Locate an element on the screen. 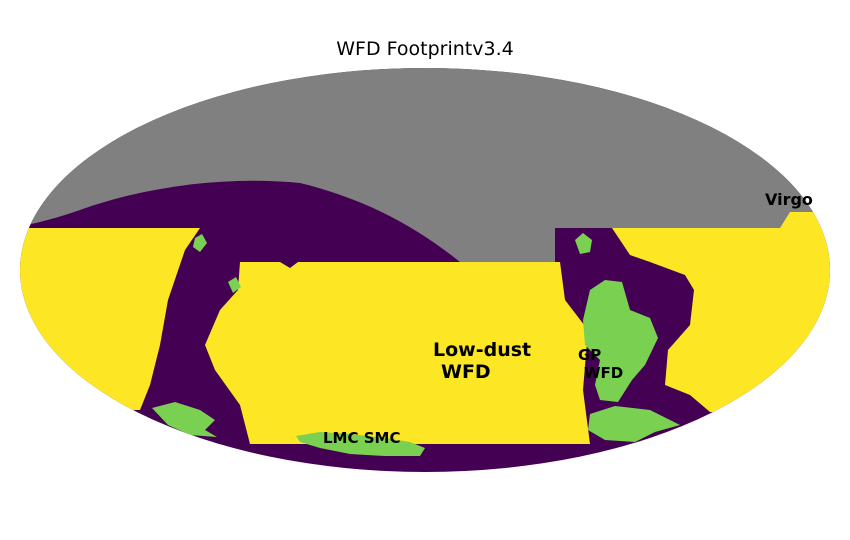  gp-wfd-region is located at coordinates (620, 341).